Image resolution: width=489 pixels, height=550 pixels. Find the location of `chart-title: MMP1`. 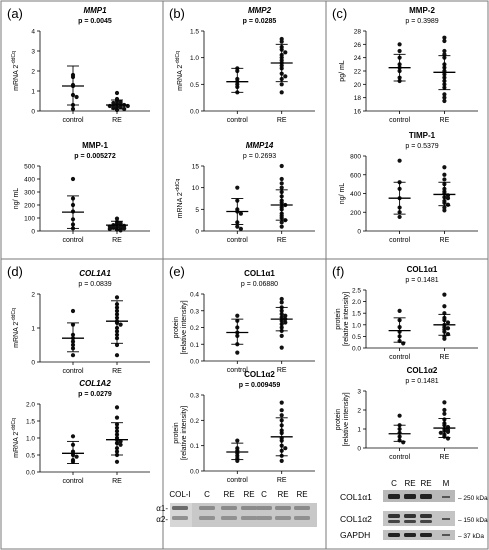

chart-title: MMP1 is located at coordinates (95, 10).